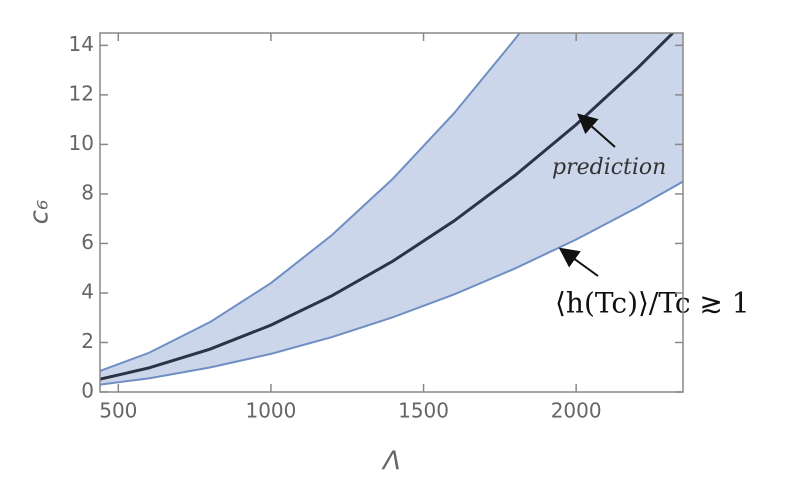 The image size is (800, 488). What do you see at coordinates (81, 93) in the screenshot?
I see `y-tick-label: 12` at bounding box center [81, 93].